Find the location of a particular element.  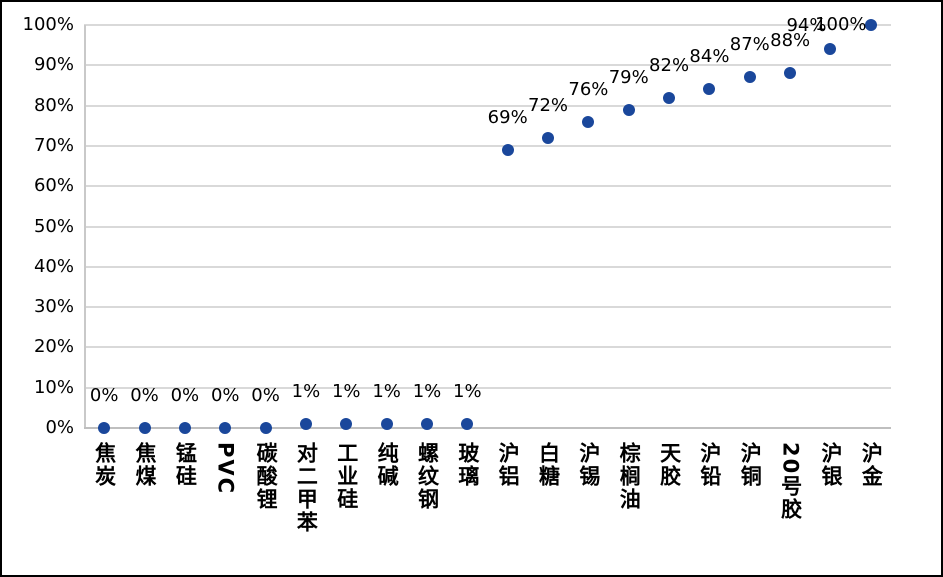

y-axis-tick-label: 30% is located at coordinates (53, 307).